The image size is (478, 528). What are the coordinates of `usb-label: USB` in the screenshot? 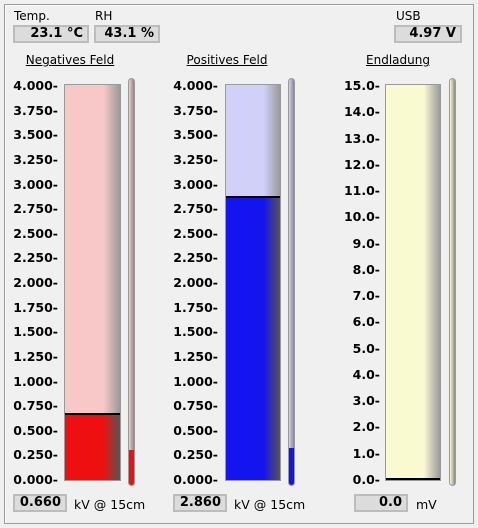 It's located at (408, 16).